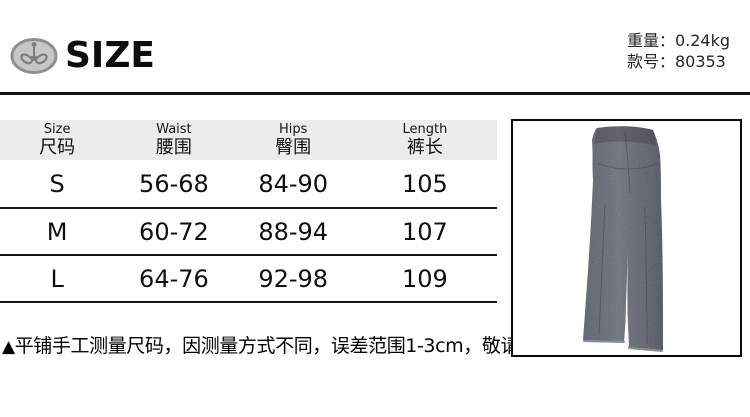 The image size is (750, 417). What do you see at coordinates (174, 184) in the screenshot?
I see `cell-waist: 56-68` at bounding box center [174, 184].